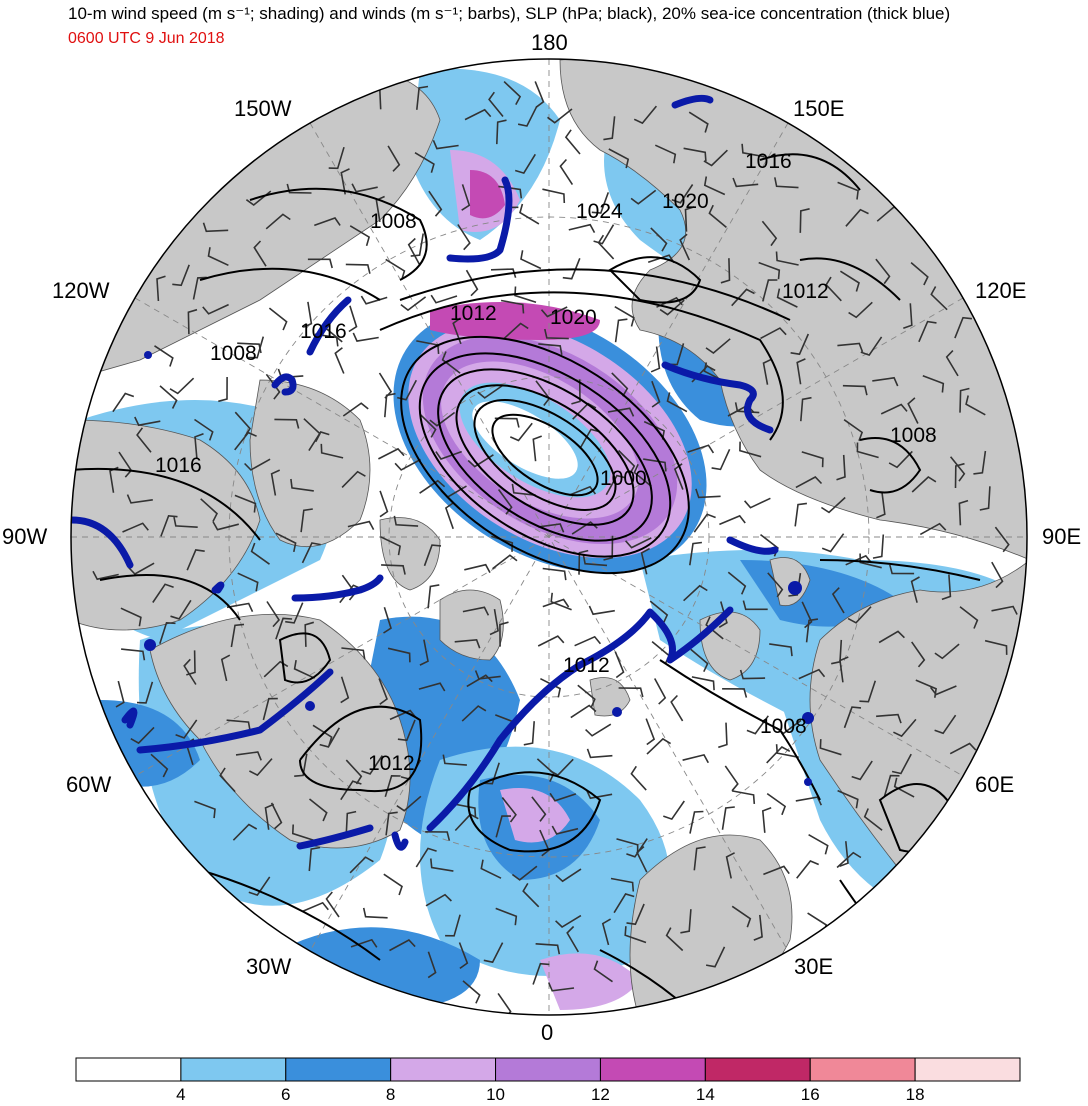 The width and height of the screenshot is (1088, 1106). Describe the element at coordinates (573, 317) in the screenshot. I see `isobar-label: 1020` at that location.